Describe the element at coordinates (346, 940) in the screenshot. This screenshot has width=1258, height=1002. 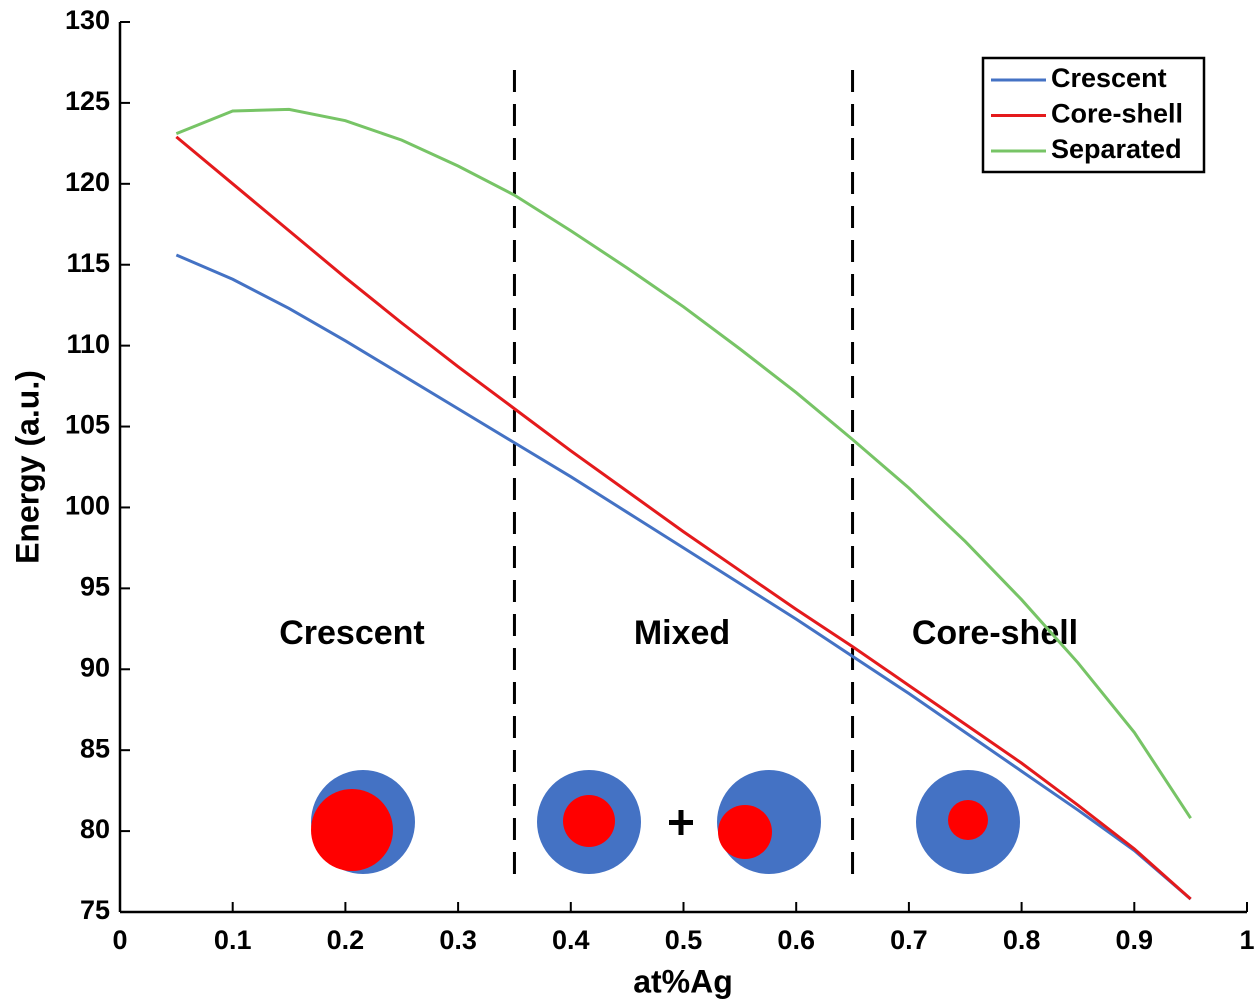
I see `x-tick-label: 0.2` at that location.